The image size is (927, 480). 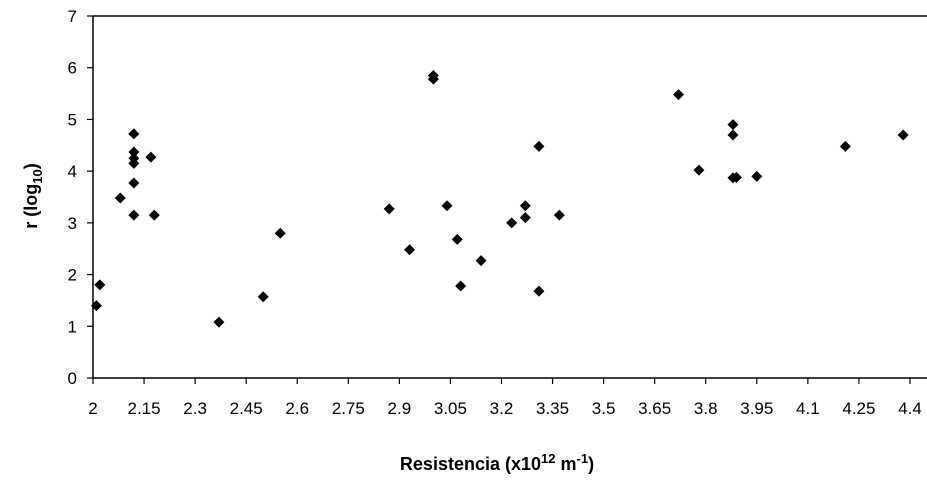 I want to click on x-tick-label: 3.8, so click(x=706, y=408).